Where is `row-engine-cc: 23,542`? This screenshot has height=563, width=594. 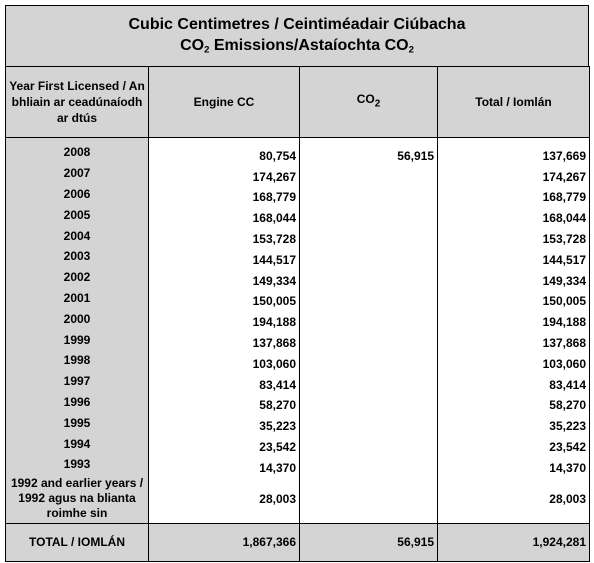 row-engine-cc: 23,542 is located at coordinates (224, 443).